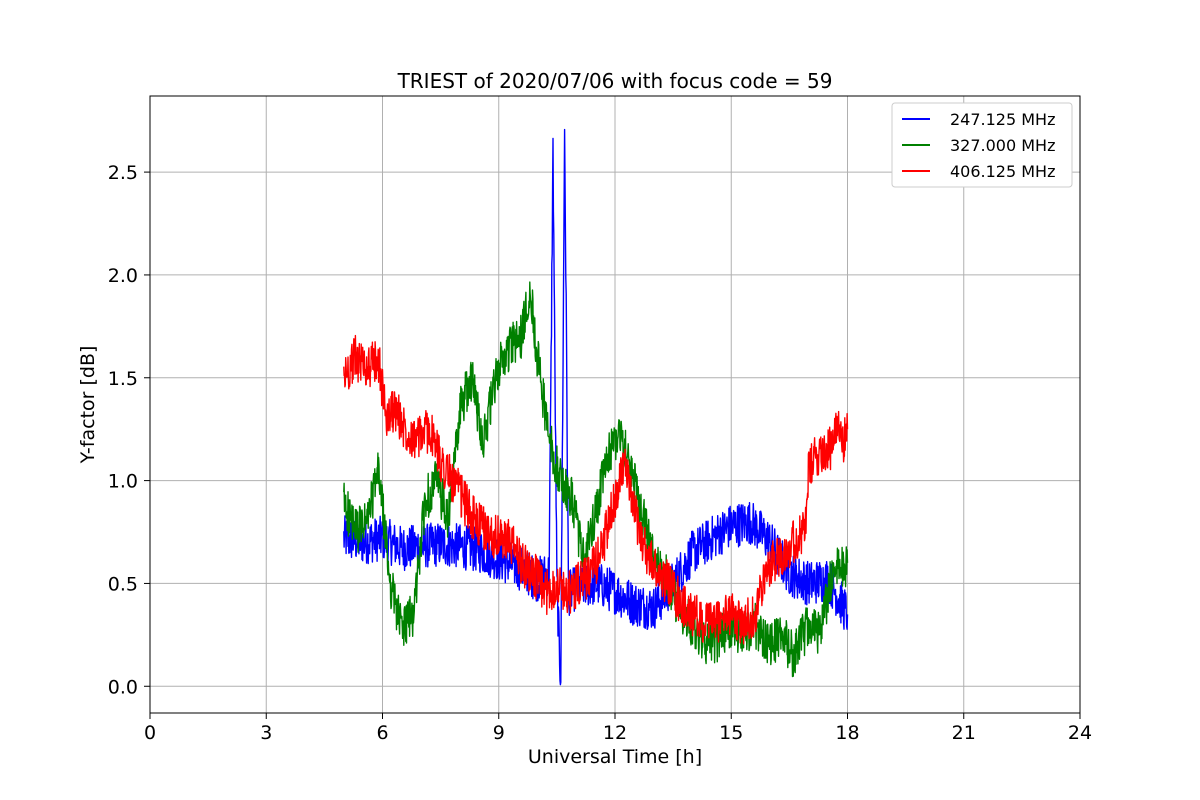 The width and height of the screenshot is (1200, 800). Describe the element at coordinates (123, 379) in the screenshot. I see `y-tick-label: 1.5` at that location.